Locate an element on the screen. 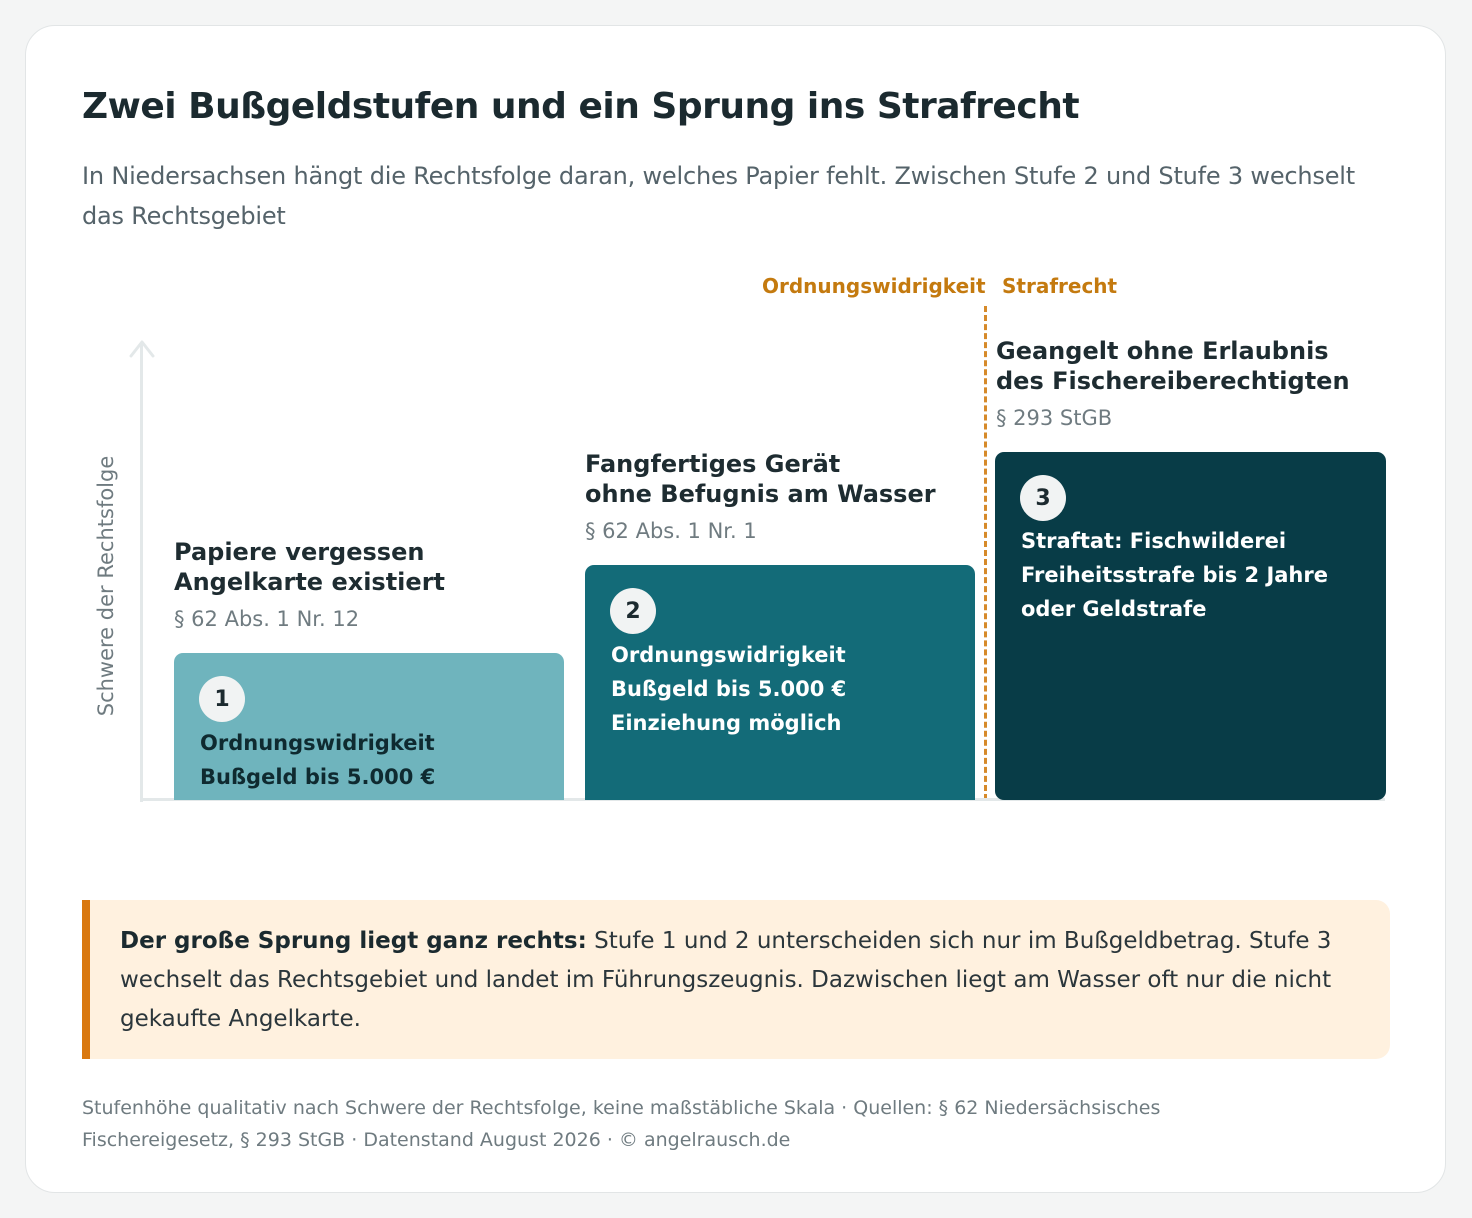 This screenshot has height=1218, width=1472. step-1-bar: 1 Ordnungswidrigkeit Bußgeld bis 5.000 € is located at coordinates (369, 726).